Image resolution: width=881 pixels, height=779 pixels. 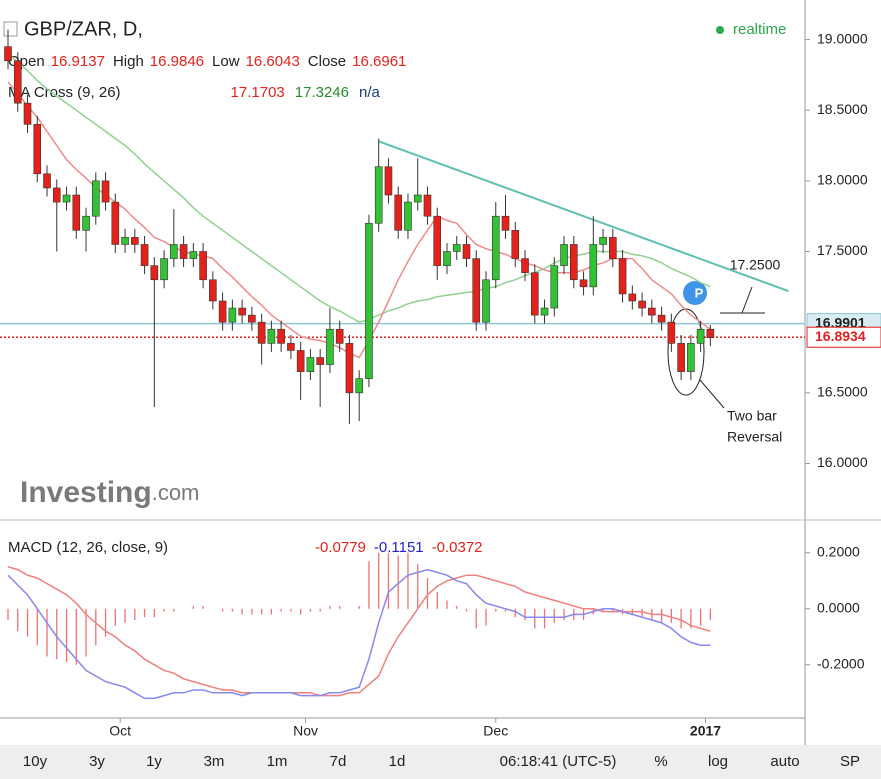 What do you see at coordinates (842, 462) in the screenshot?
I see `y-tick-label: 16.0000` at bounding box center [842, 462].